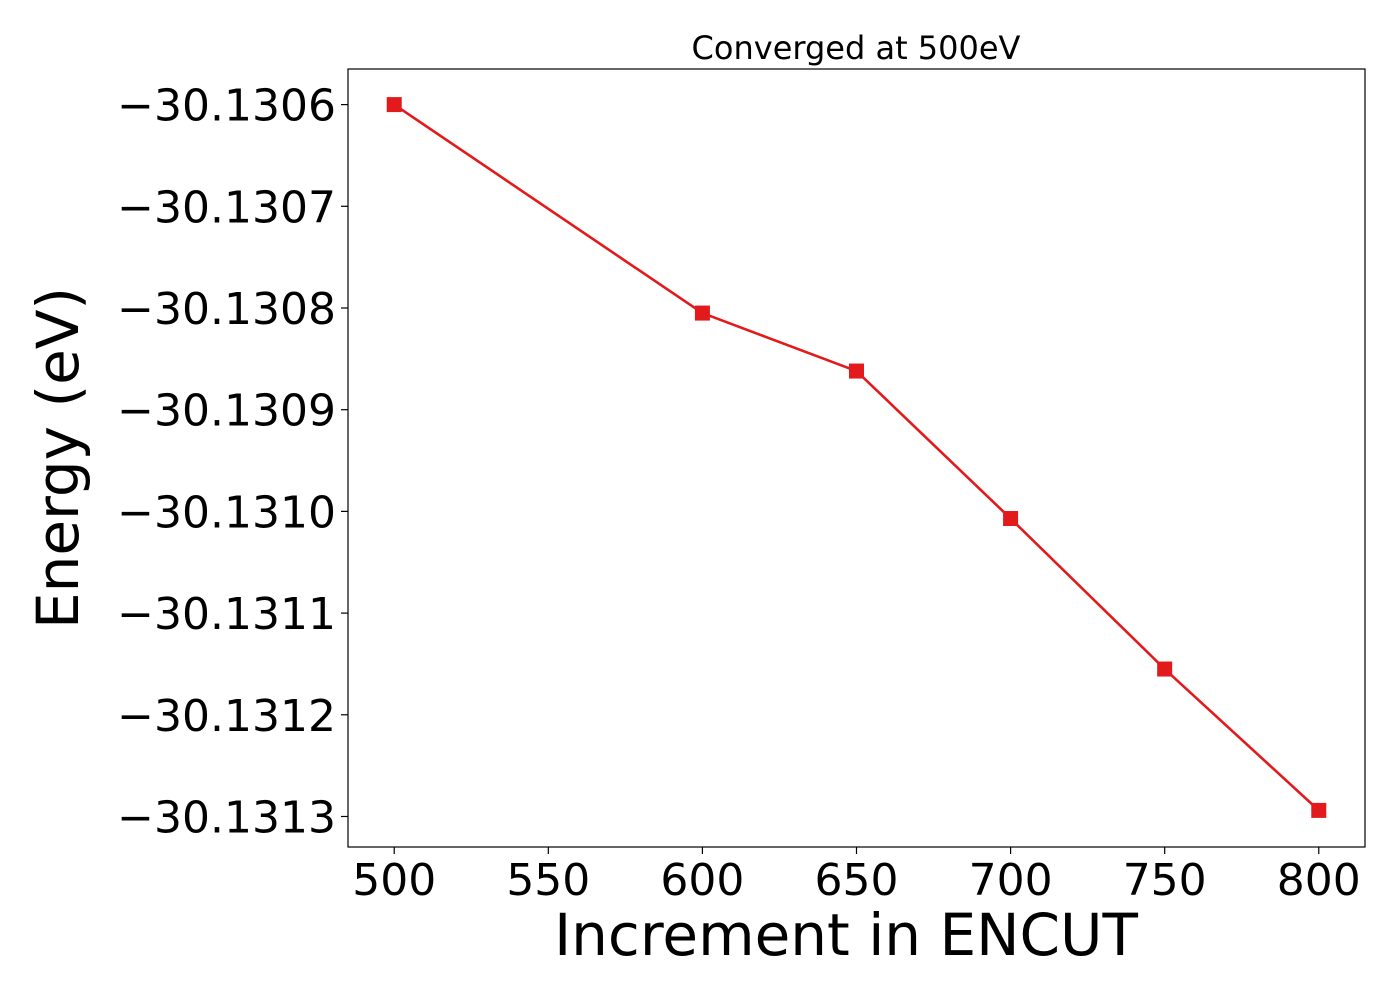 The width and height of the screenshot is (1400, 1000). Describe the element at coordinates (226, 716) in the screenshot. I see `y-tick-label: −30.1312` at that location.